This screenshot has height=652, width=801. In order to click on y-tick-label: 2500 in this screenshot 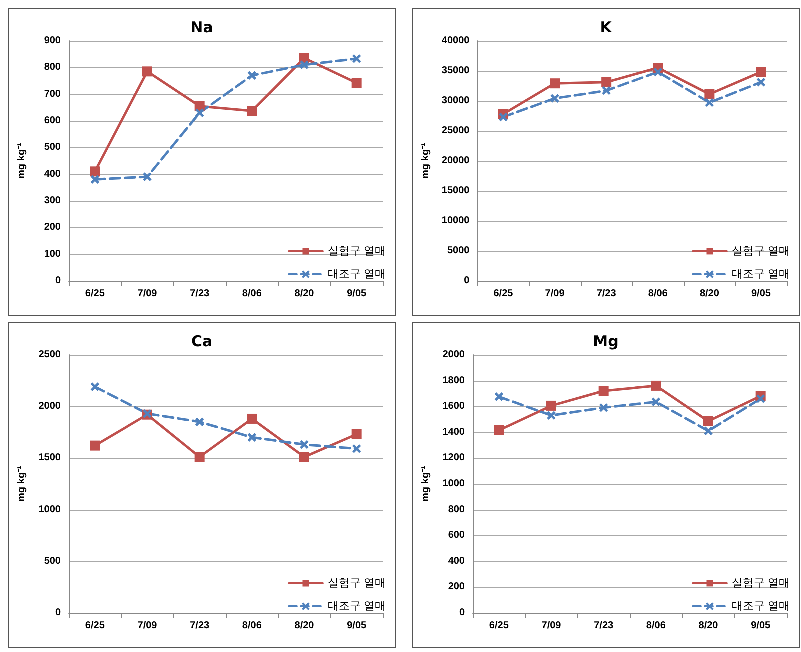, I will do `click(50, 355)`.